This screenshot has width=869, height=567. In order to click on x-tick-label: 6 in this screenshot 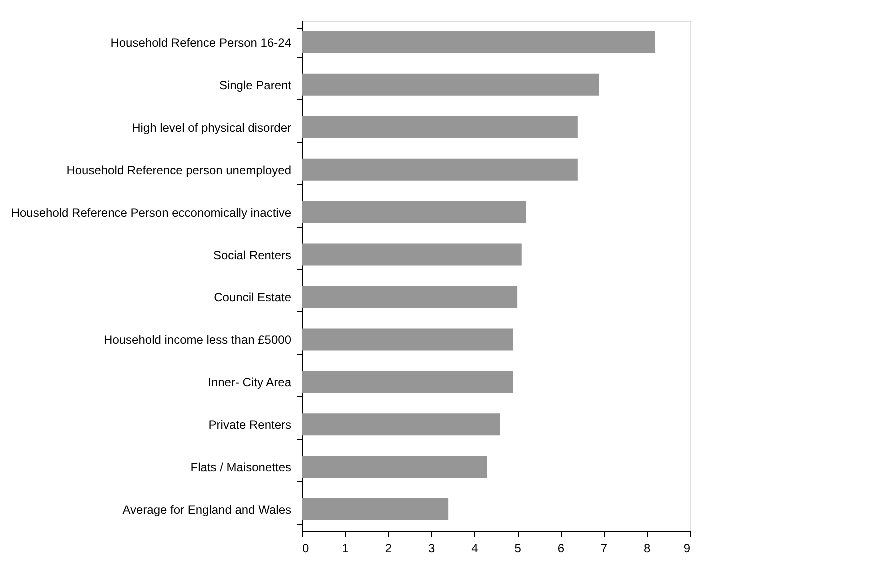, I will do `click(561, 549)`.